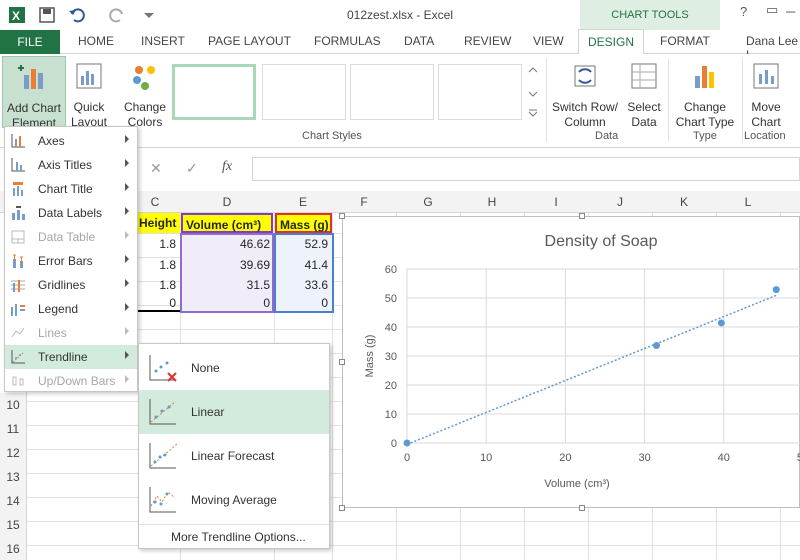  What do you see at coordinates (601, 241) in the screenshot?
I see `chart-title: Density of Soap` at bounding box center [601, 241].